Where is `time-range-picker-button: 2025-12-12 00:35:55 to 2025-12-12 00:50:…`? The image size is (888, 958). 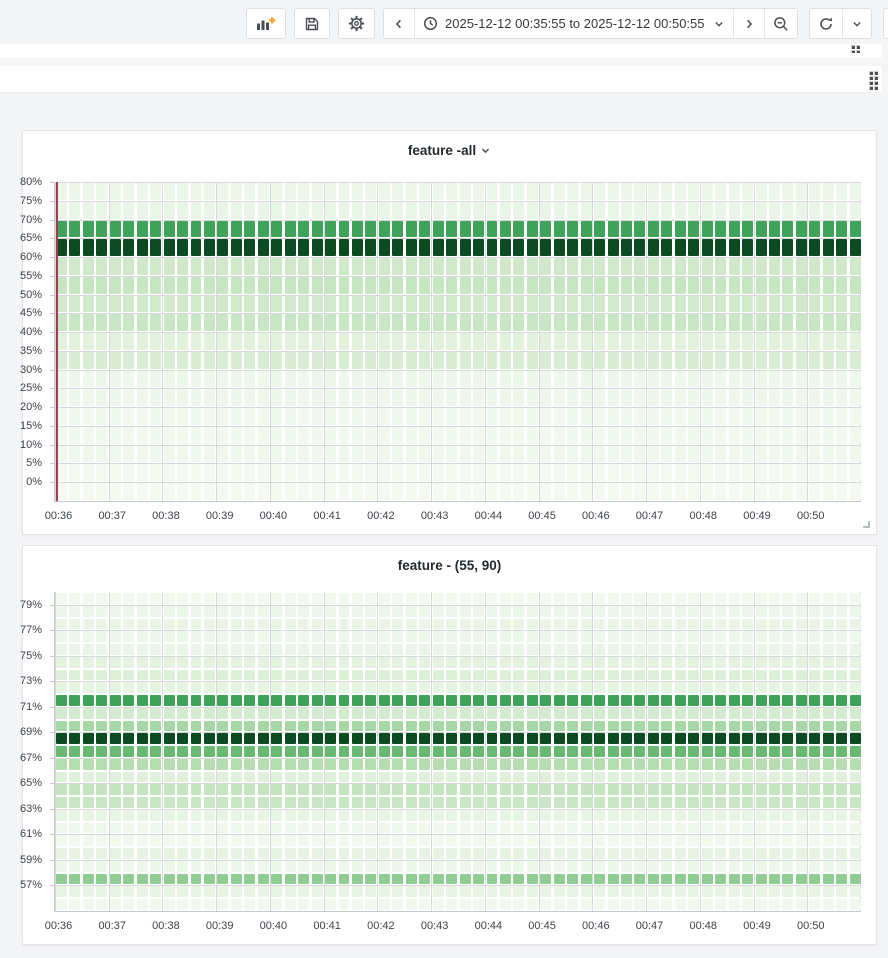 time-range-picker-button: 2025-12-12 00:35:55 to 2025-12-12 00:50:… is located at coordinates (573, 23).